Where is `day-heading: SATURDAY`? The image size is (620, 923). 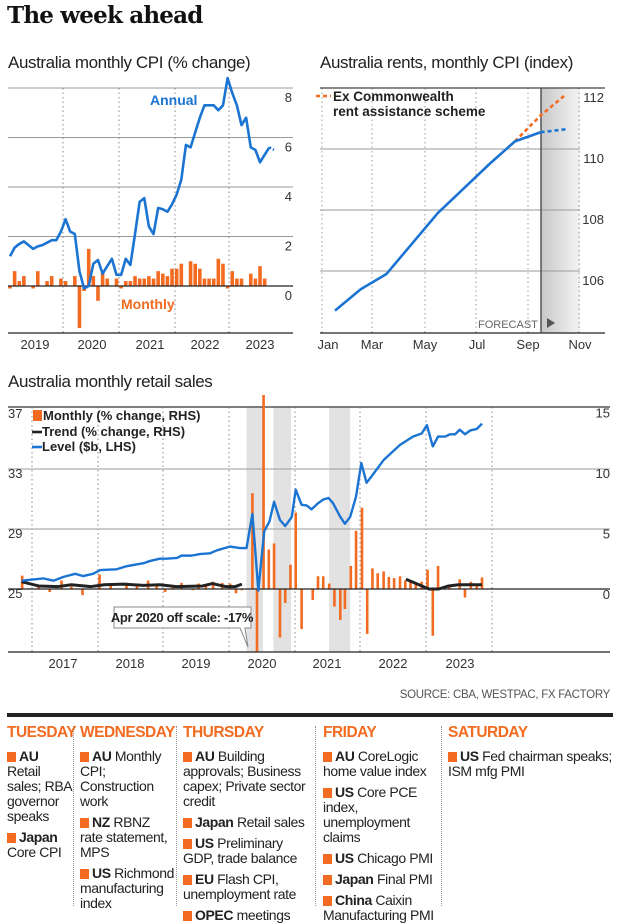
day-heading: SATURDAY is located at coordinates (488, 732).